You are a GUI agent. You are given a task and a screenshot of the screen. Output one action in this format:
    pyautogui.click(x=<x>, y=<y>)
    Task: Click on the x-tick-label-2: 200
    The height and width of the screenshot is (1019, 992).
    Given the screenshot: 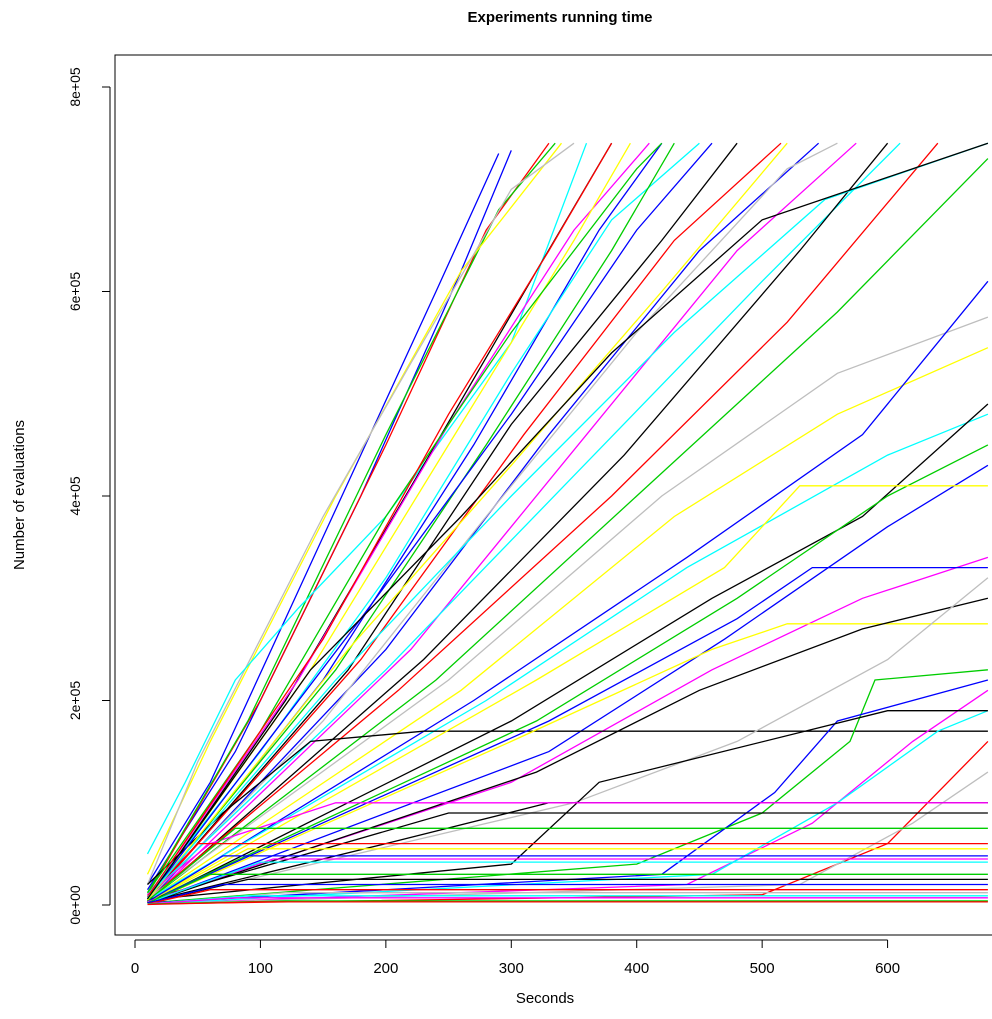 What is the action you would take?
    pyautogui.click(x=385, y=968)
    